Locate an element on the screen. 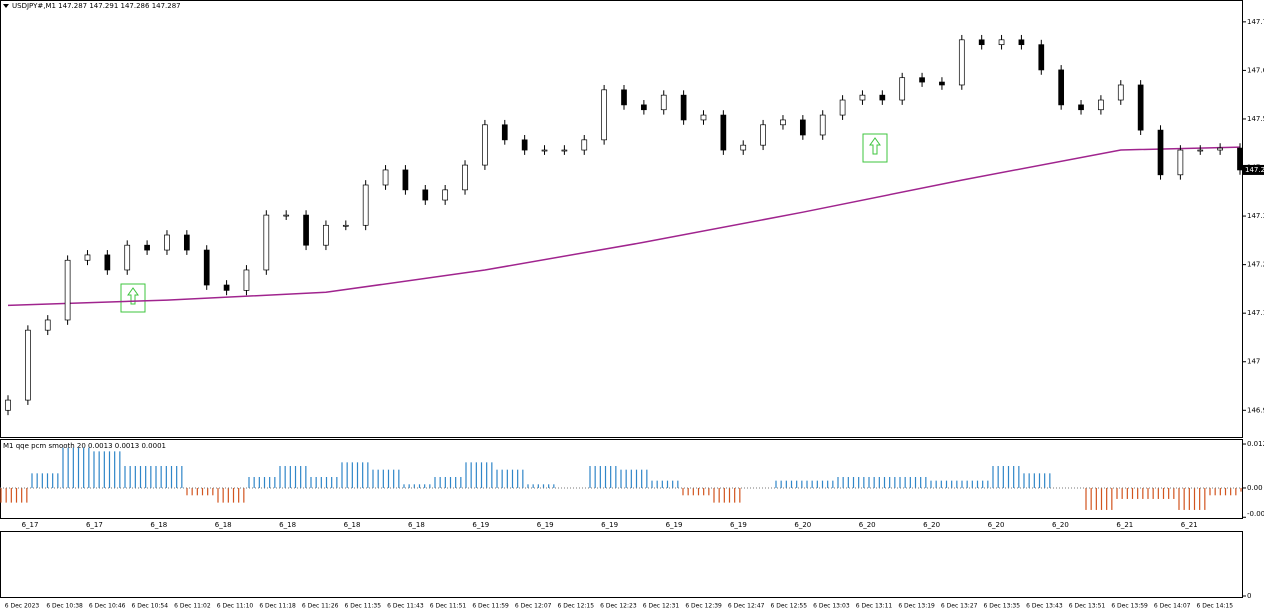 The image size is (1264, 613). y-tick-label: 147.1 is located at coordinates (1255, 313).